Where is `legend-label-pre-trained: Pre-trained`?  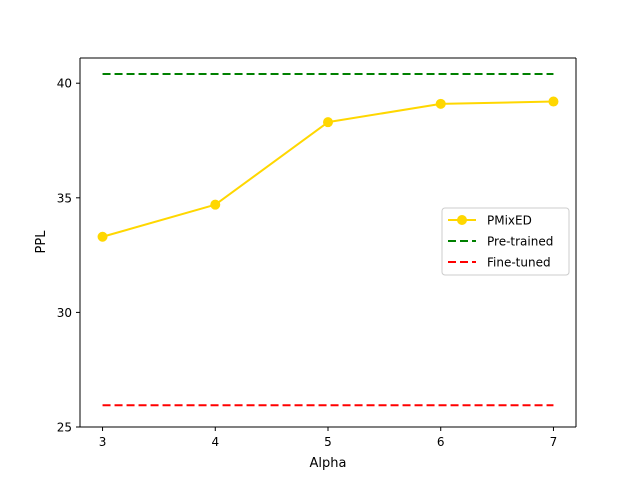 legend-label-pre-trained: Pre-trained is located at coordinates (520, 242).